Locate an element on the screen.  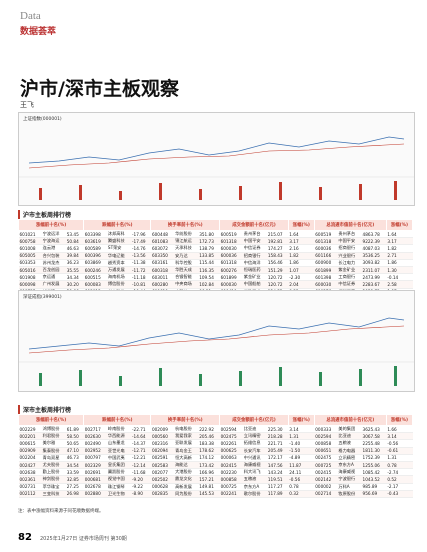
table-cell: 中国武夷 is located at coordinates (119, 458).